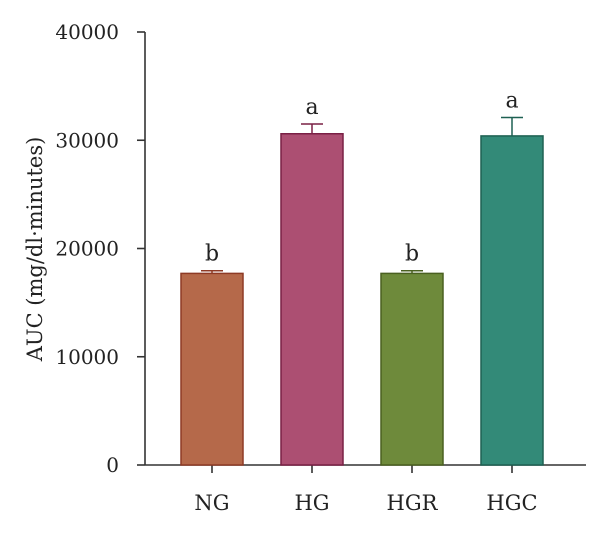  I want to click on y-tick-label: 40000, so click(87, 32).